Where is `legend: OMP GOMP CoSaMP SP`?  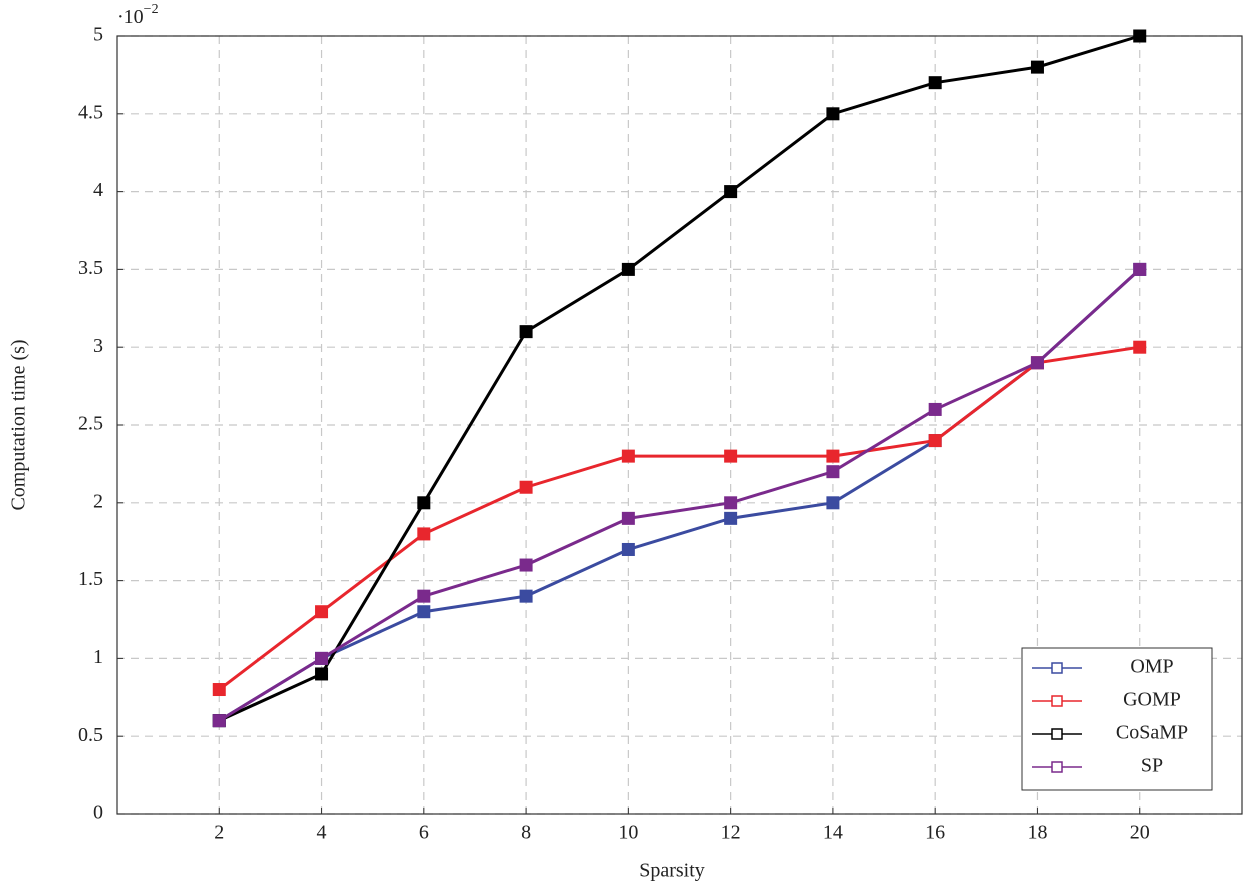 legend: OMP GOMP CoSaMP SP is located at coordinates (1117, 719).